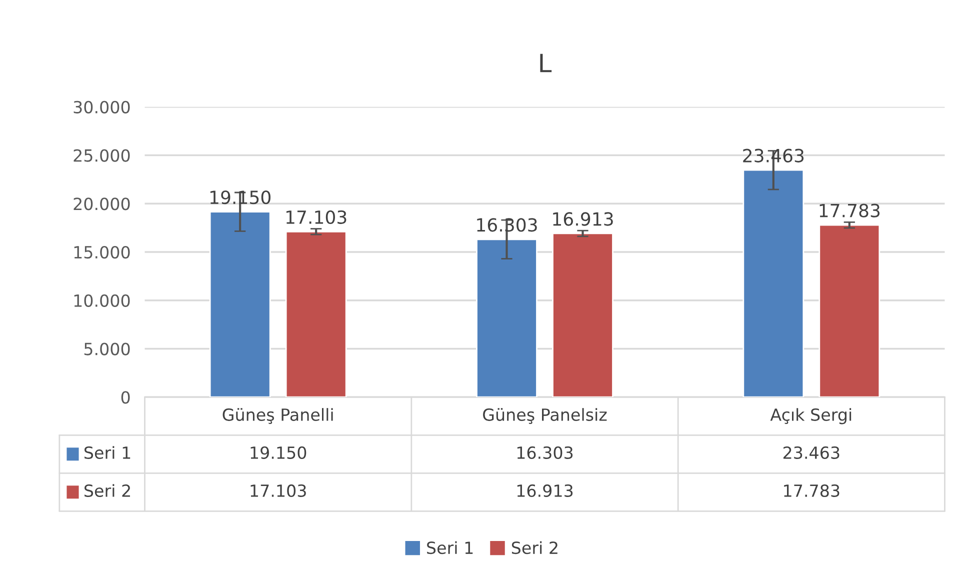  What do you see at coordinates (277, 416) in the screenshot?
I see `x-tick-label: Güneş Panelli` at bounding box center [277, 416].